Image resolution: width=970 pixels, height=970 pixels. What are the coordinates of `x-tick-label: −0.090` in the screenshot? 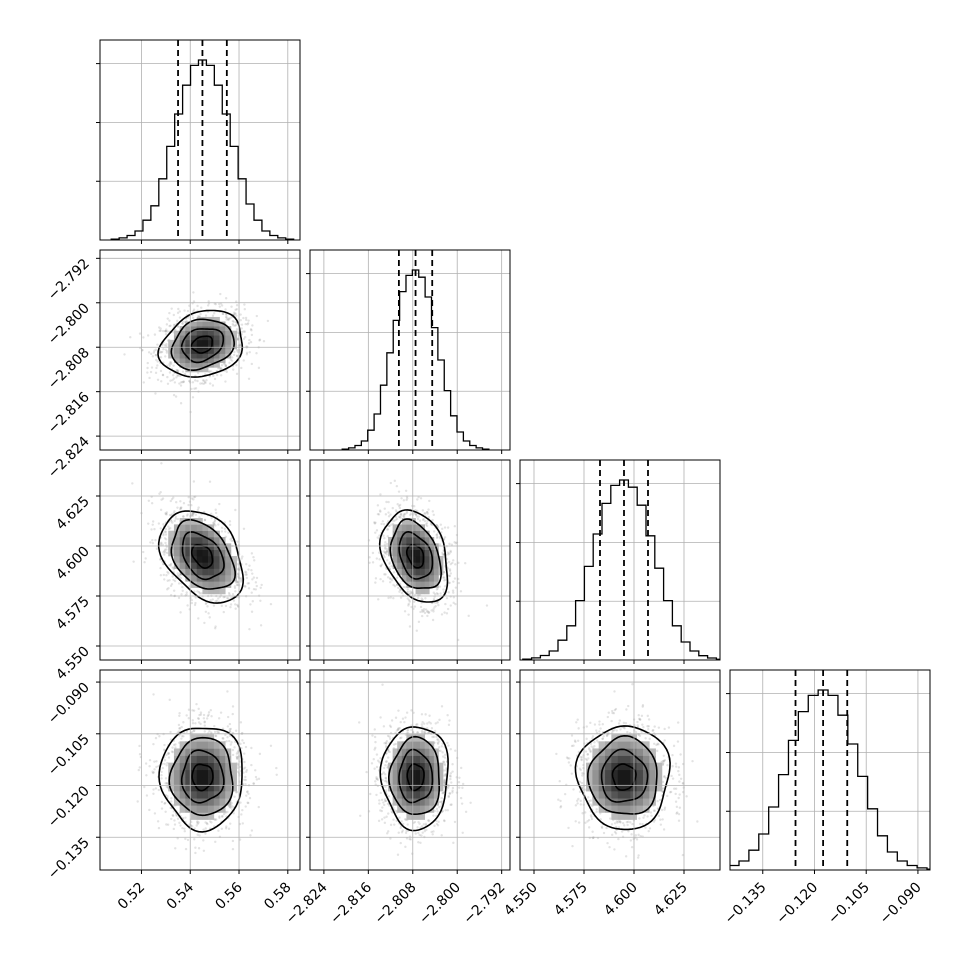 It's located at (901, 904).